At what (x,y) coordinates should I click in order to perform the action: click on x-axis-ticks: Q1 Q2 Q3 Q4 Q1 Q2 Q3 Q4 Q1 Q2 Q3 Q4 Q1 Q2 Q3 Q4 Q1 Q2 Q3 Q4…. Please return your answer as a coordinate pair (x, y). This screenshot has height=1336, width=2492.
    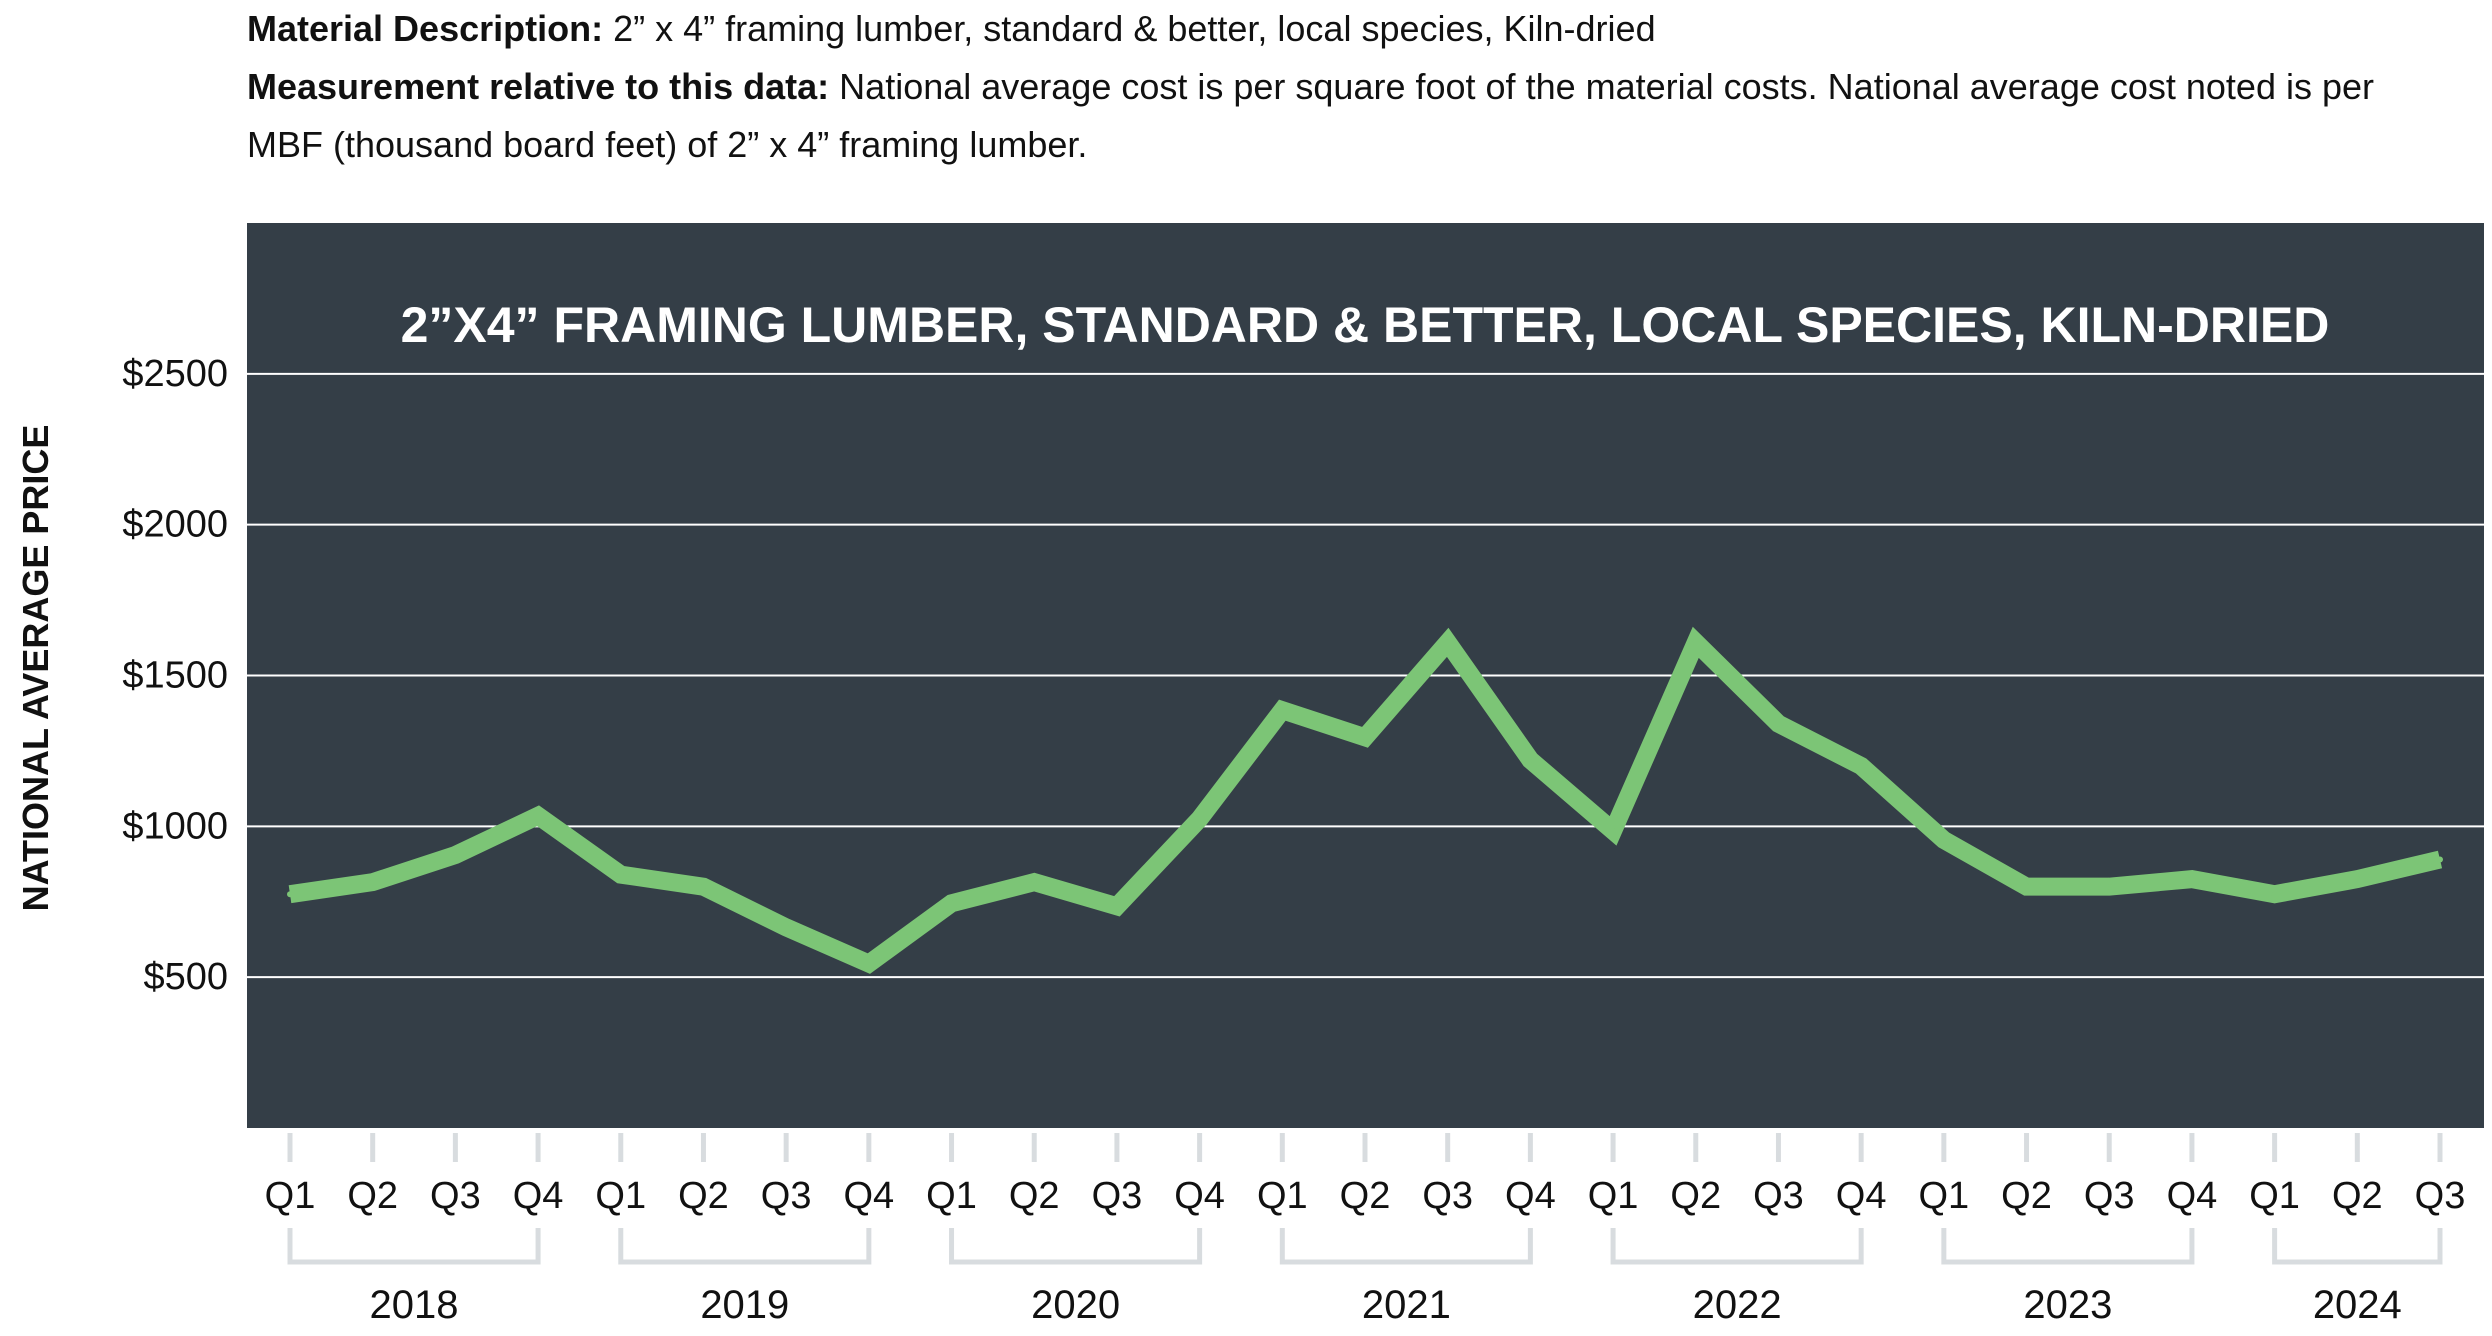
    Looking at the image, I should click on (1365, 1196).